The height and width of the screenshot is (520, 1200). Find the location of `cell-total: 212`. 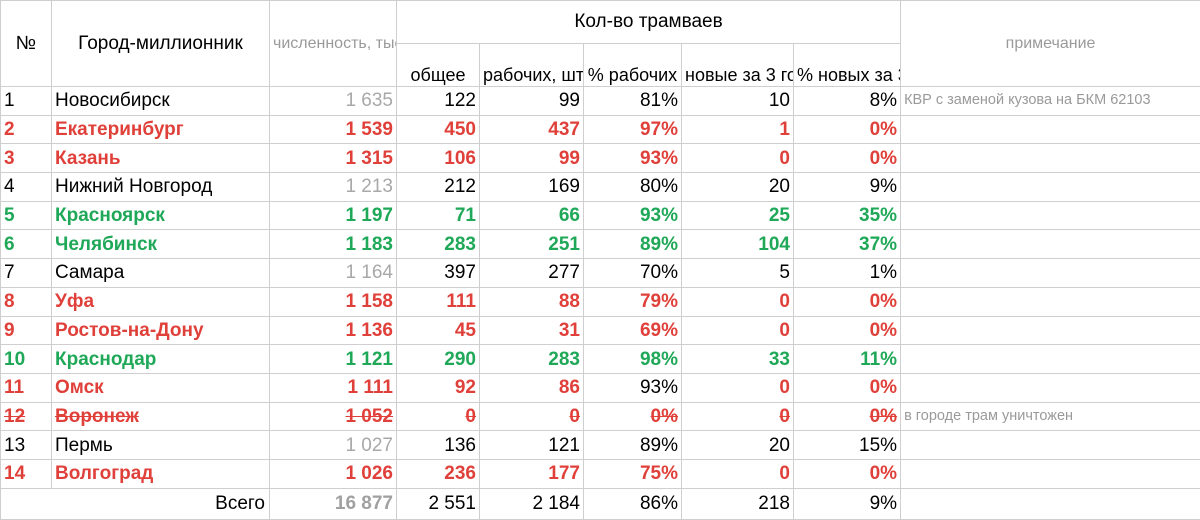

cell-total: 212 is located at coordinates (438, 187).